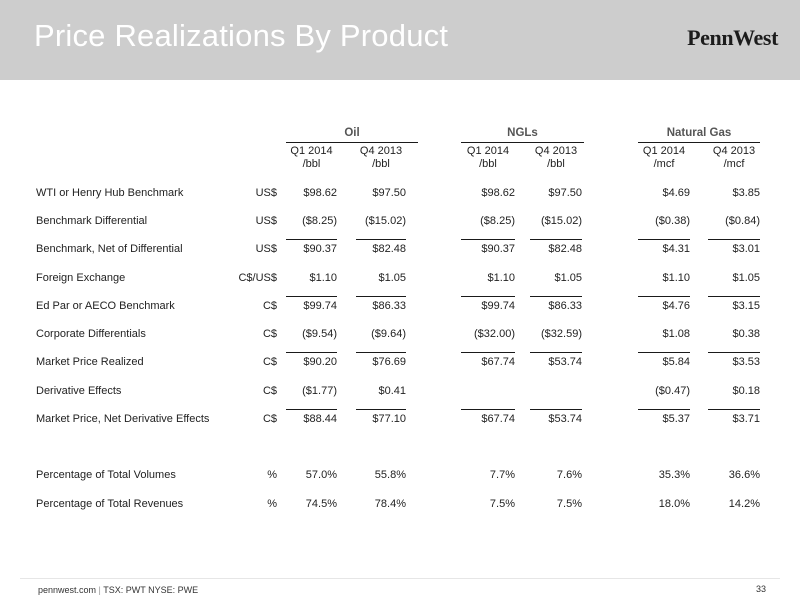 This screenshot has height=600, width=800. I want to click on table-cell: ($15.02), so click(561, 221).